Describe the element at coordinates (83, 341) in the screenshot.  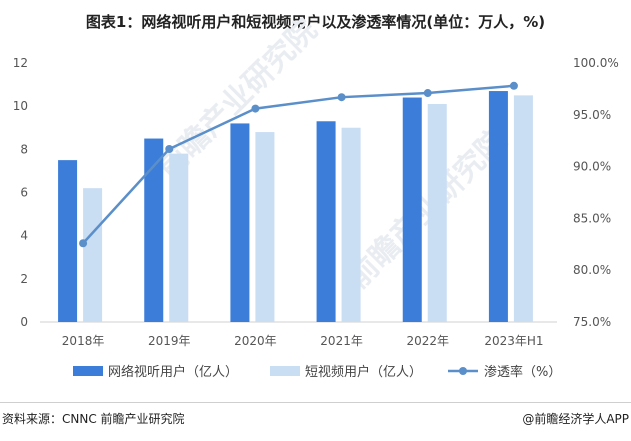
I see `x-axis-tick: 2018年` at that location.